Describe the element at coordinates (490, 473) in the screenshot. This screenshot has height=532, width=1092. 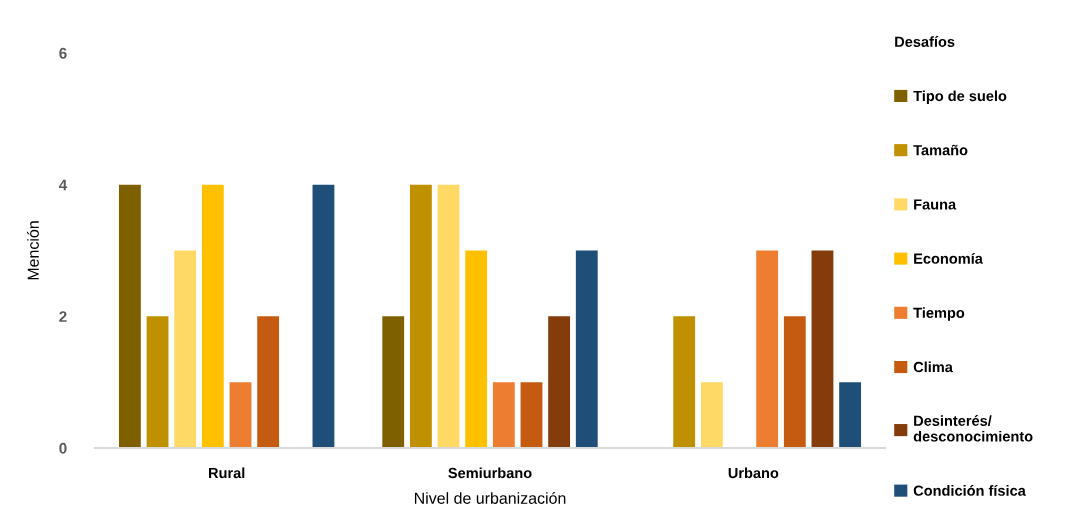
I see `x-tick-label: Semiurbano` at that location.